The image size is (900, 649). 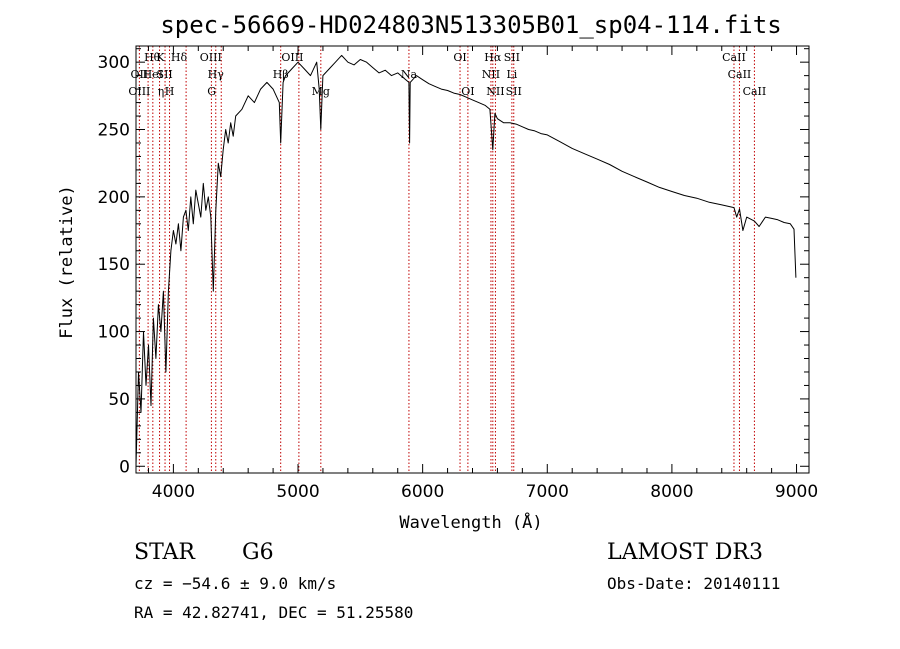 What do you see at coordinates (755, 91) in the screenshot?
I see `line-label-26: CaII` at bounding box center [755, 91].